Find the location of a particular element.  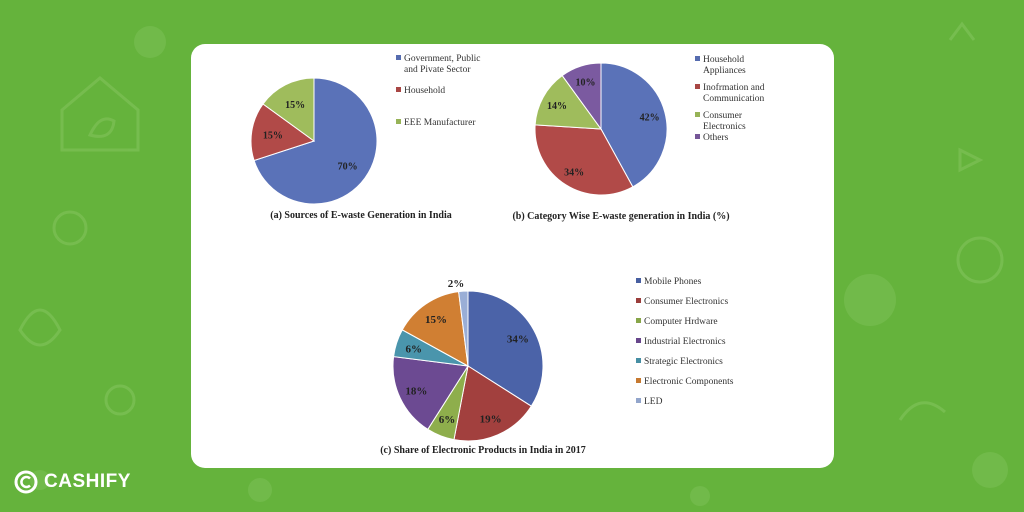

legend-entry: Communication is located at coordinates (733, 99).